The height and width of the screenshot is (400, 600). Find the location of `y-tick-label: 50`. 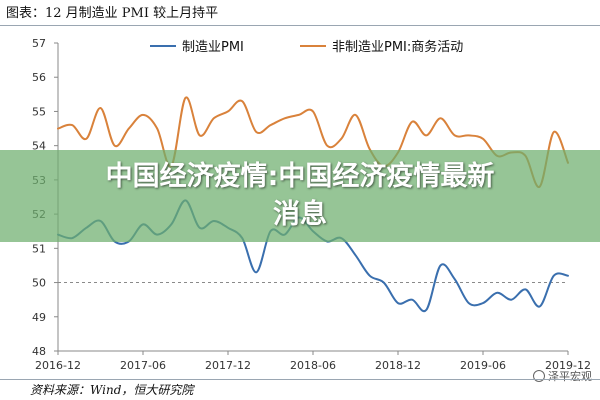

y-tick-label: 50 is located at coordinates (39, 283).